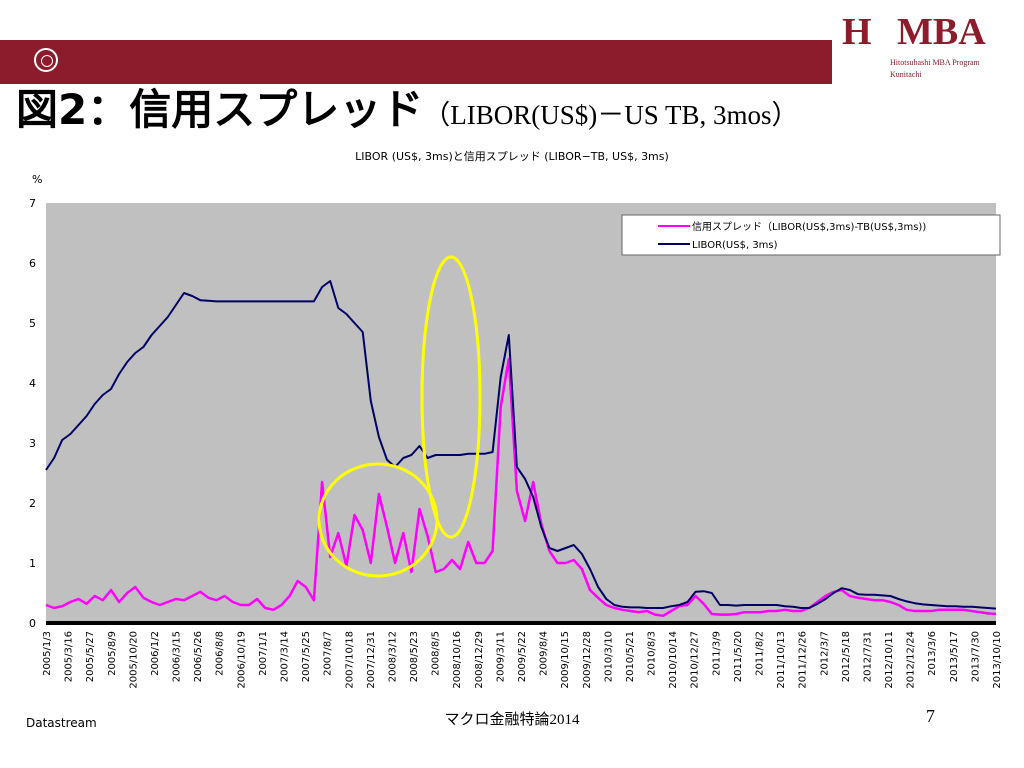  What do you see at coordinates (220, 653) in the screenshot?
I see `x-tick-label: 2006/8/8` at bounding box center [220, 653].